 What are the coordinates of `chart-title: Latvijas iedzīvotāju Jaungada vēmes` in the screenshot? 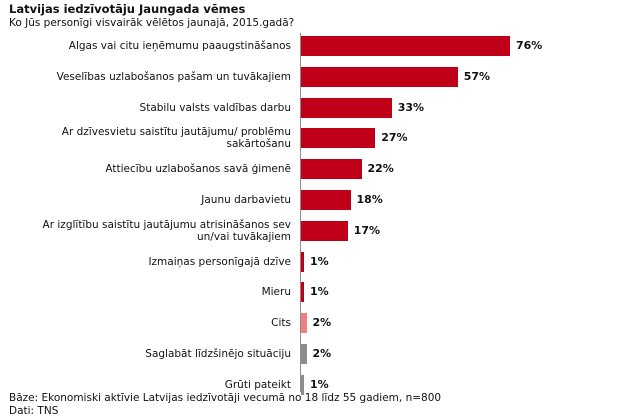 It's located at (127, 9).